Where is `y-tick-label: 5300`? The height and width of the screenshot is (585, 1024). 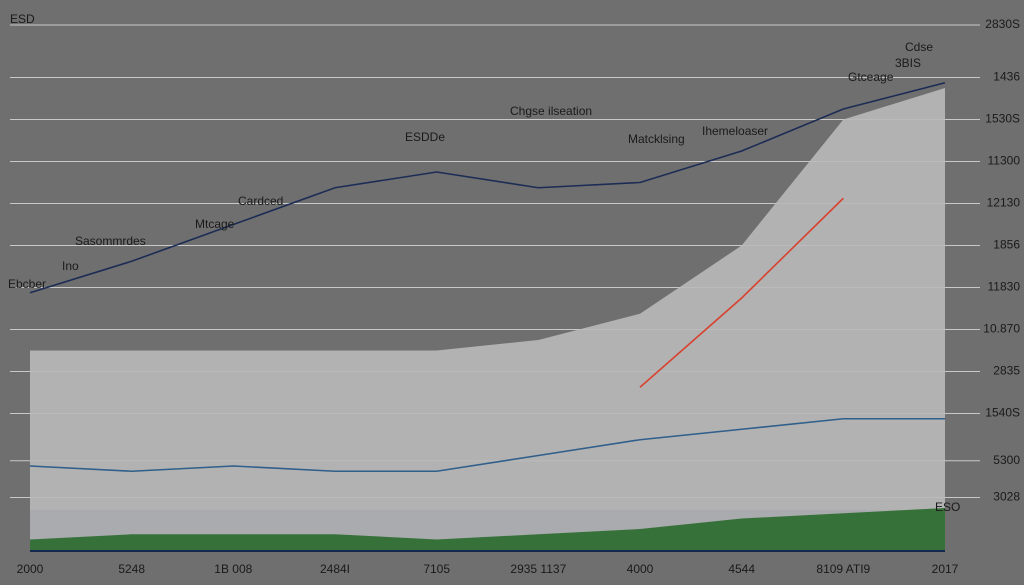
y-tick-label: 5300 is located at coordinates (1006, 460).